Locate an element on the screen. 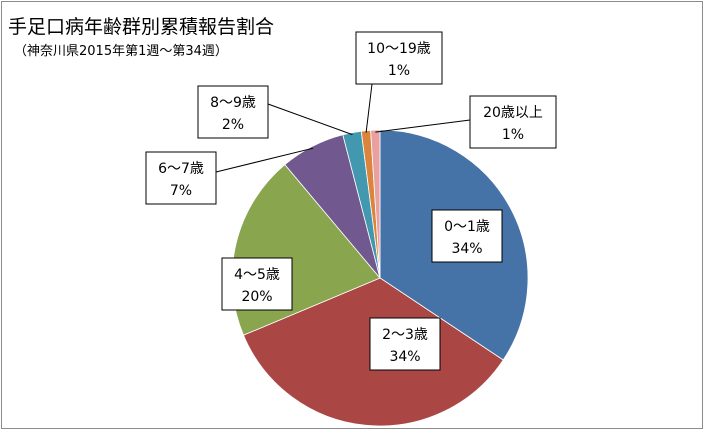  data-label-1: 0～1歳 34% is located at coordinates (467, 236).